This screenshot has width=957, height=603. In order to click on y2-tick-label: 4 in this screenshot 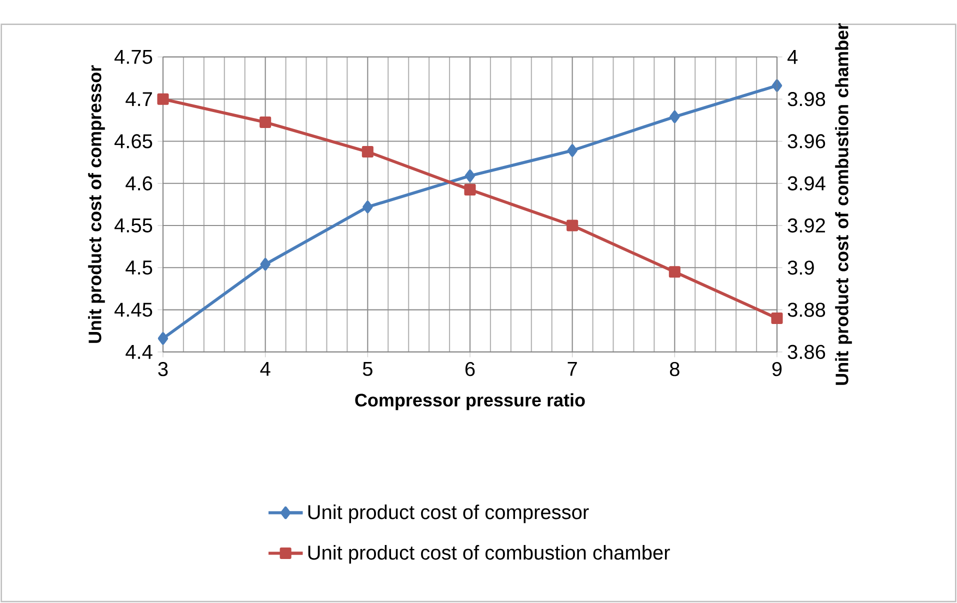, I will do `click(793, 57)`.